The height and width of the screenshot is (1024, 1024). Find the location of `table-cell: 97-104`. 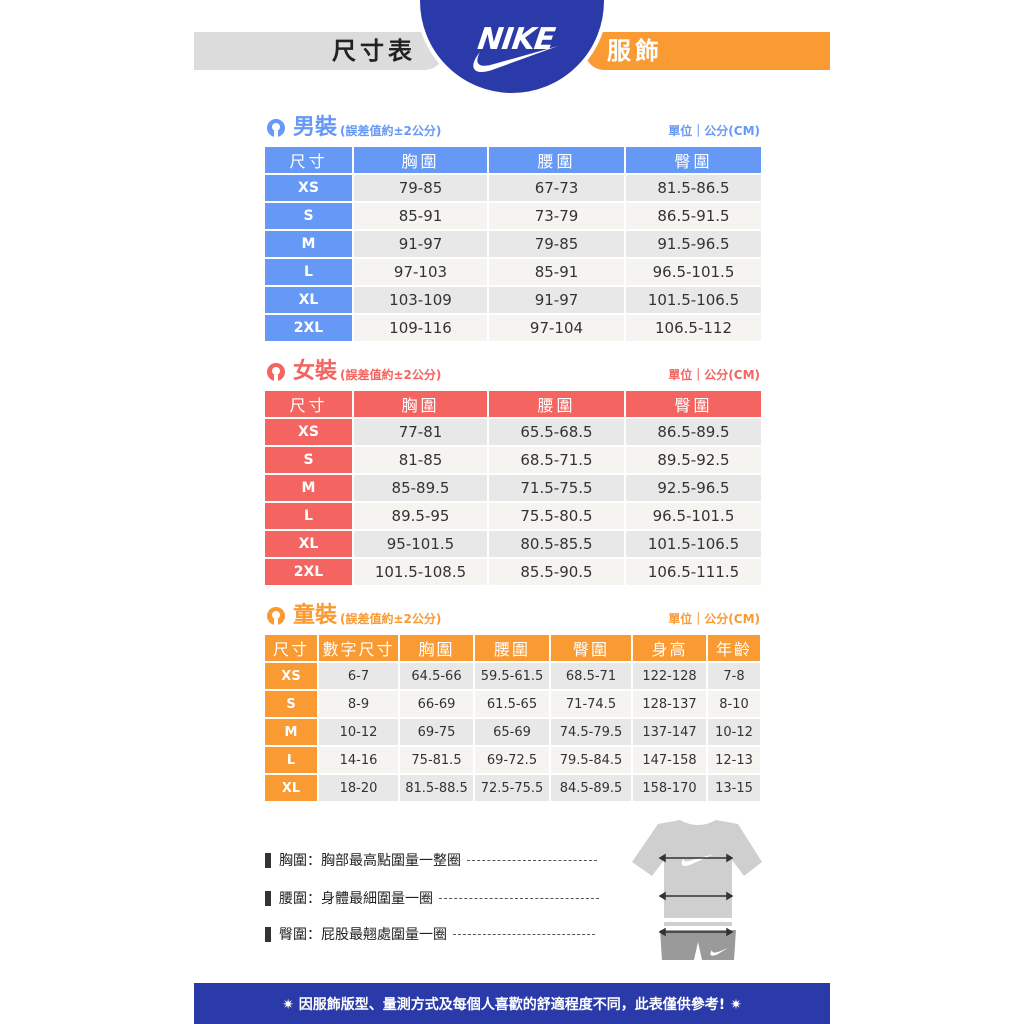

table-cell: 97-104 is located at coordinates (556, 328).